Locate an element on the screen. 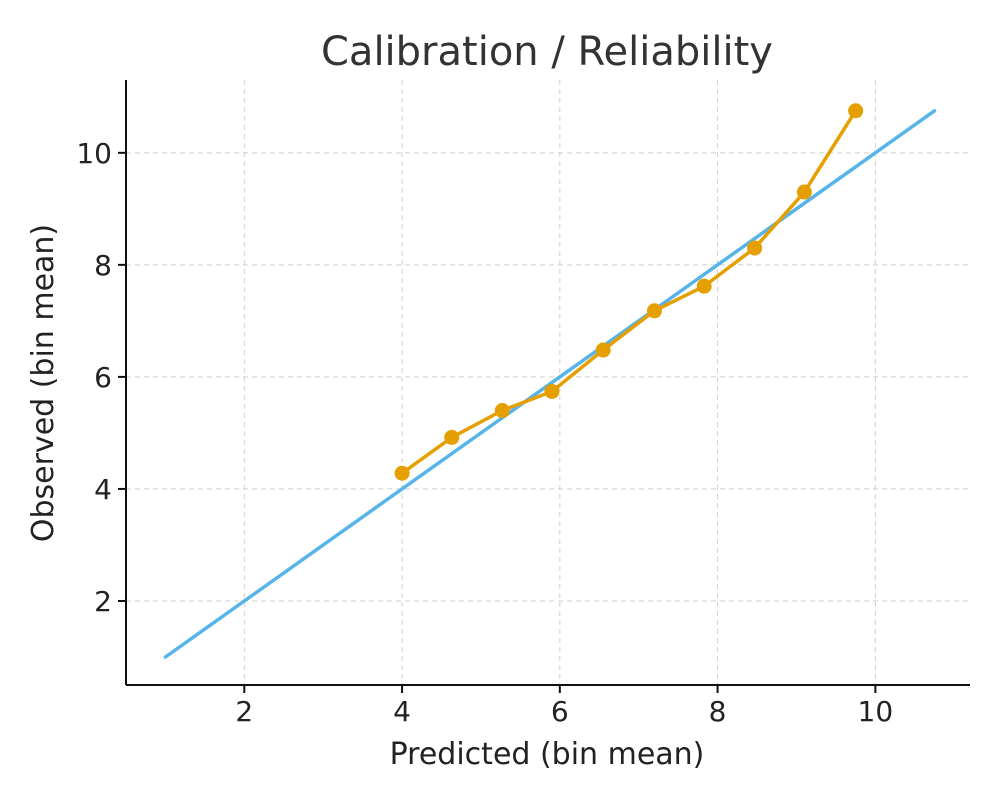  y-ticks: 2 4 6 8 10 is located at coordinates (101, 377).